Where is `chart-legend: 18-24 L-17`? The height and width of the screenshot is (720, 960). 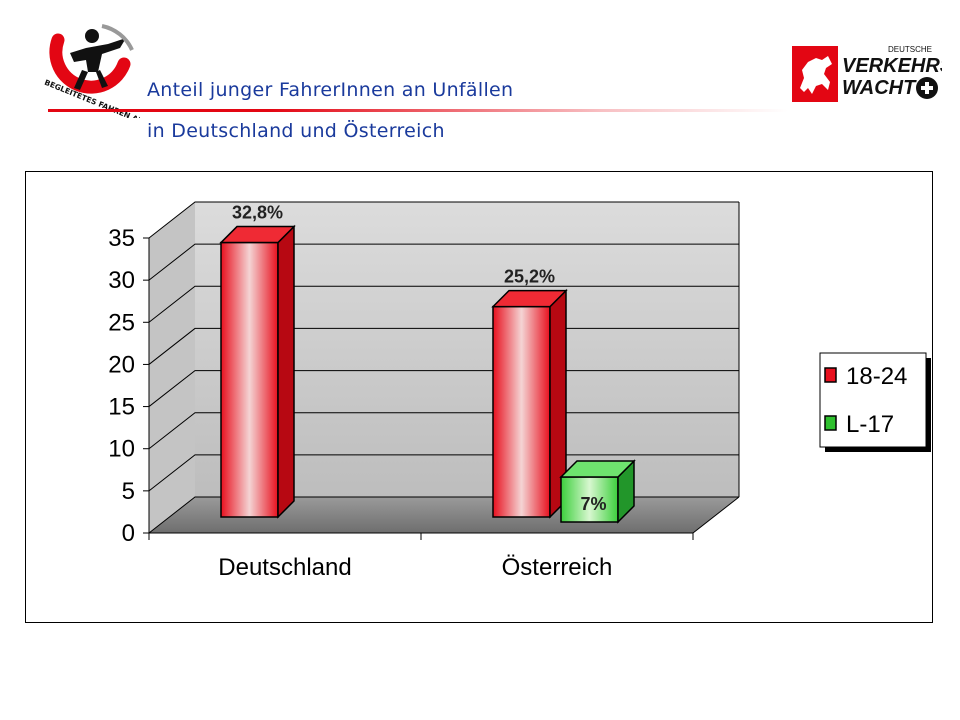
chart-legend: 18-24 L-17 is located at coordinates (875, 402).